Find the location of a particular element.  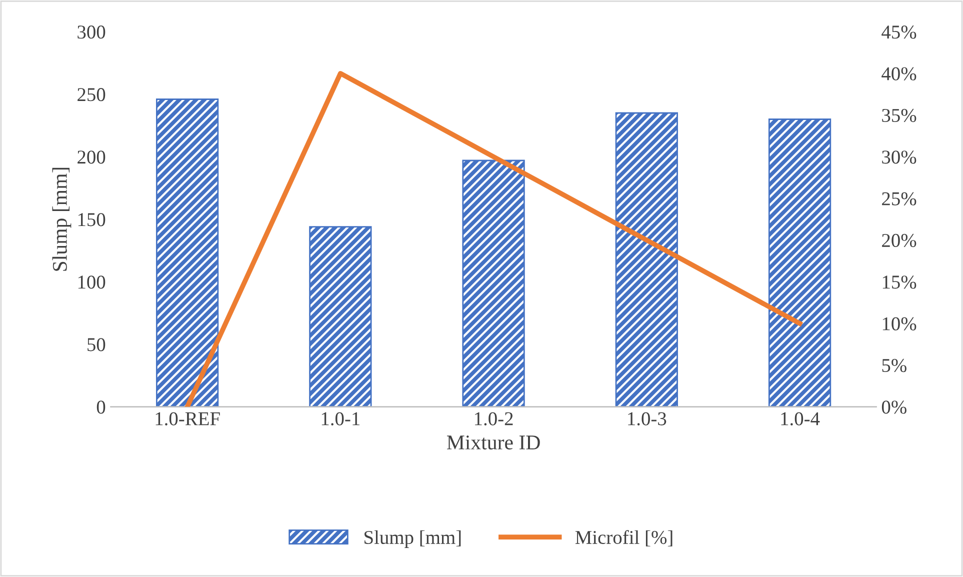

y-tick-label: 200 is located at coordinates (92, 157).